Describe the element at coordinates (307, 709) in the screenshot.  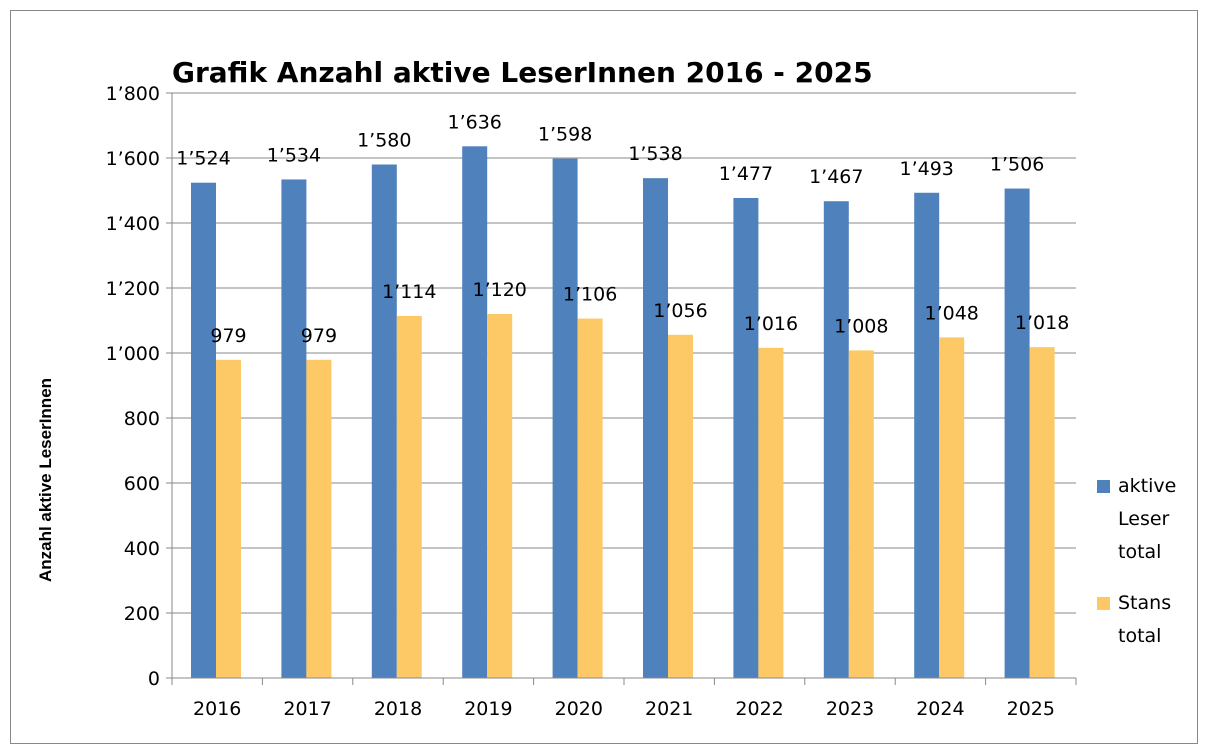
I see `x-tick-label: 2017` at that location.